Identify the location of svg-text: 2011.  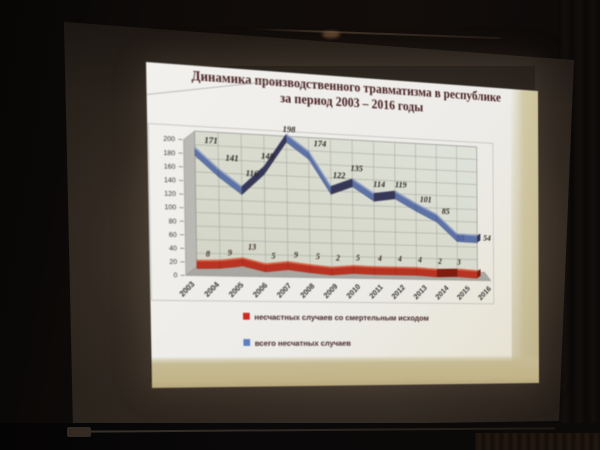
(375, 291).